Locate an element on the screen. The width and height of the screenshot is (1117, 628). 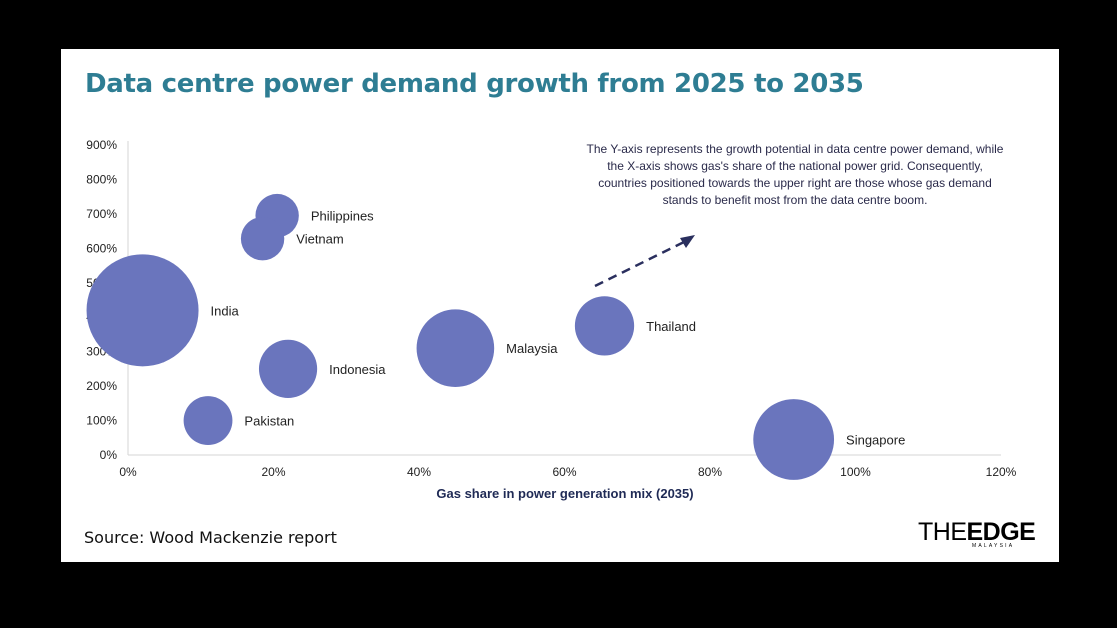
x-tick-label: 60% is located at coordinates (564, 472).